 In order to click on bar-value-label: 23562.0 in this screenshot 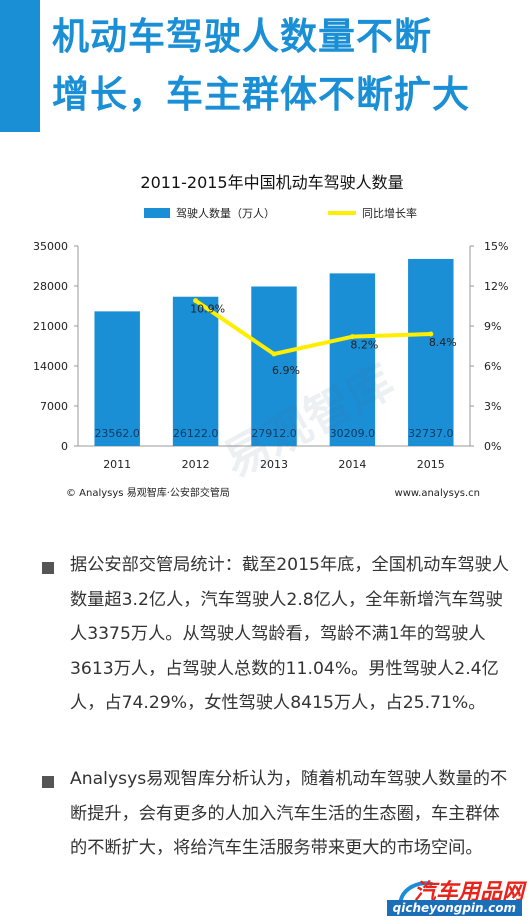, I will do `click(117, 433)`.